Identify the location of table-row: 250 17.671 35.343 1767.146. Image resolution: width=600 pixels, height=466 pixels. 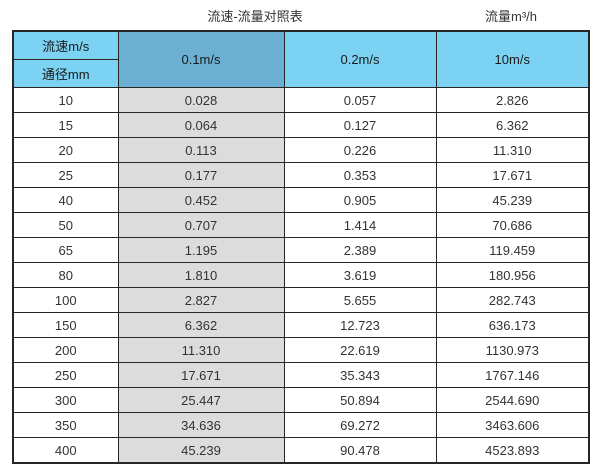
(301, 375).